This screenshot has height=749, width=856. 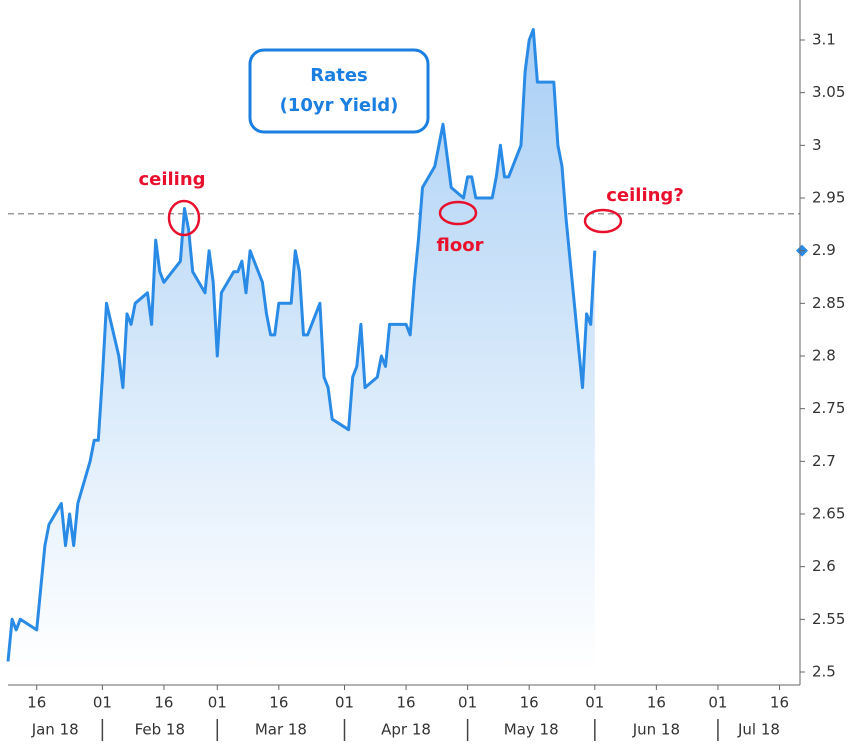 I want to click on month-label: Jan 18, so click(x=55, y=730).